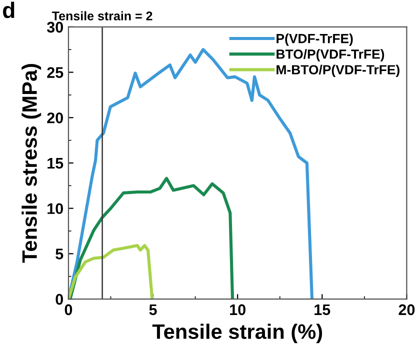  I want to click on x-tick-label: 5, so click(153, 310).